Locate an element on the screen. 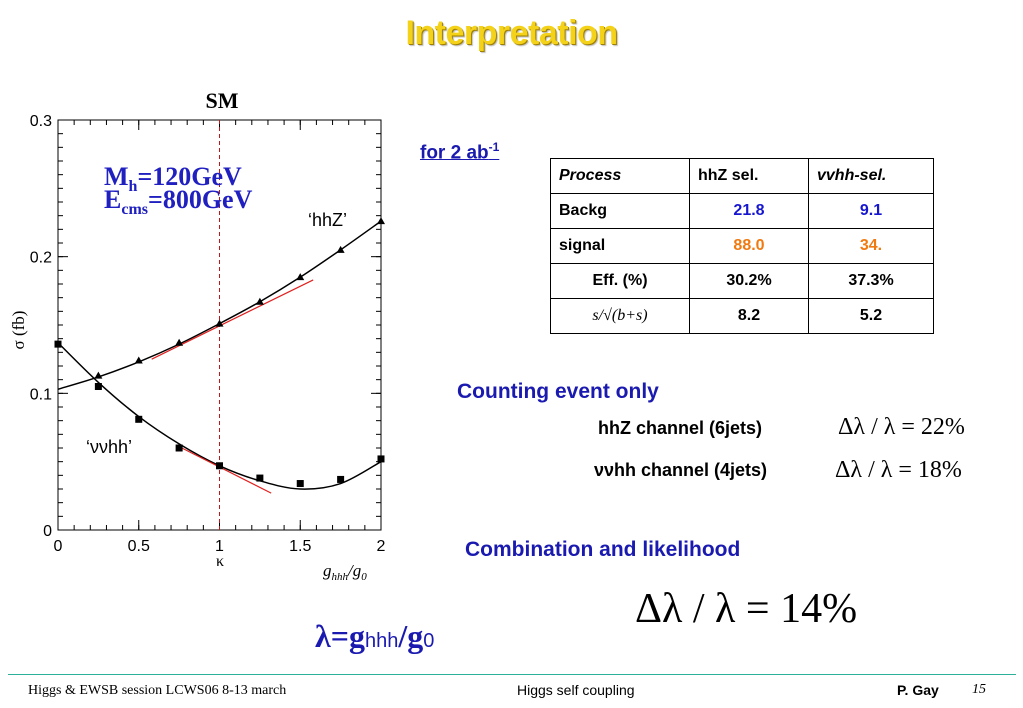 This screenshot has height=708, width=1023. x-tick-label: 2 is located at coordinates (381, 546).